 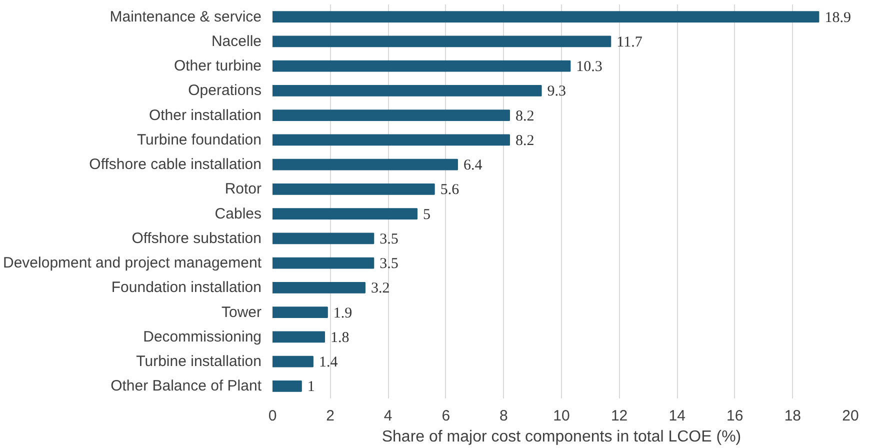 I want to click on x-axis-title: Share of major cost components in total LCOE (%), so click(x=562, y=437).